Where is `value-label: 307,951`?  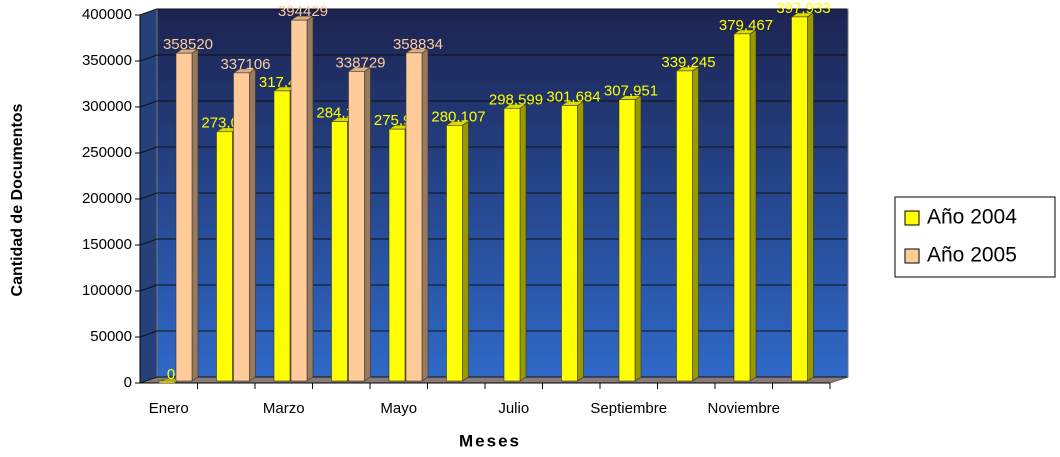
value-label: 307,951 is located at coordinates (631, 91).